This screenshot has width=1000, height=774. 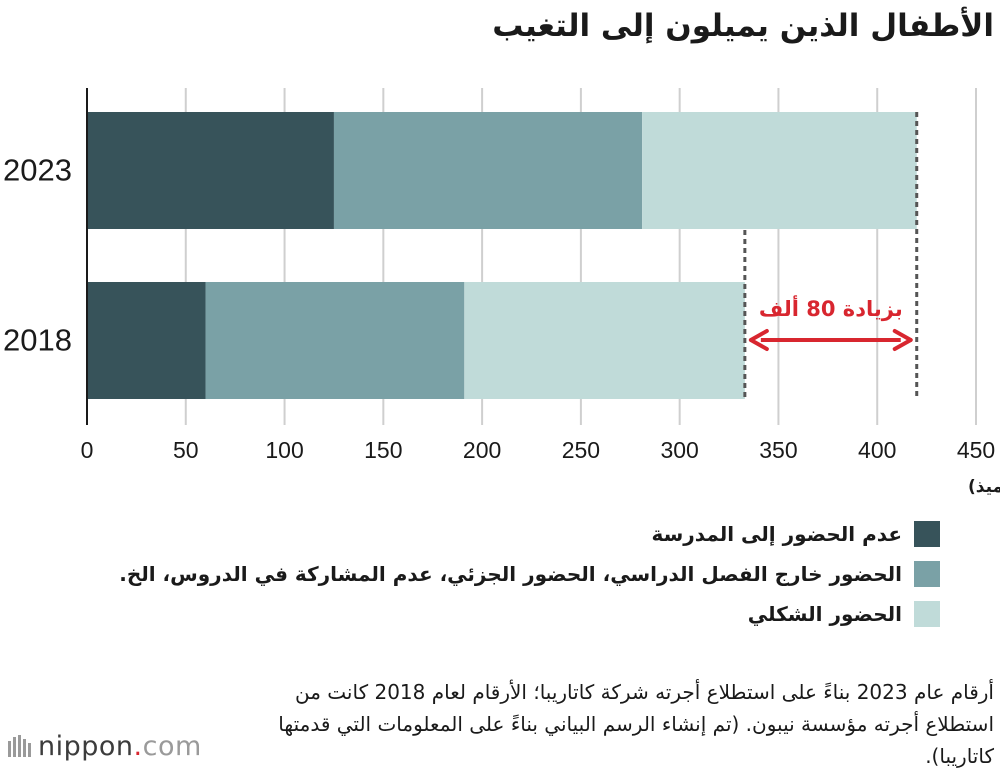 I want to click on category-label: 2023, so click(x=37, y=170).